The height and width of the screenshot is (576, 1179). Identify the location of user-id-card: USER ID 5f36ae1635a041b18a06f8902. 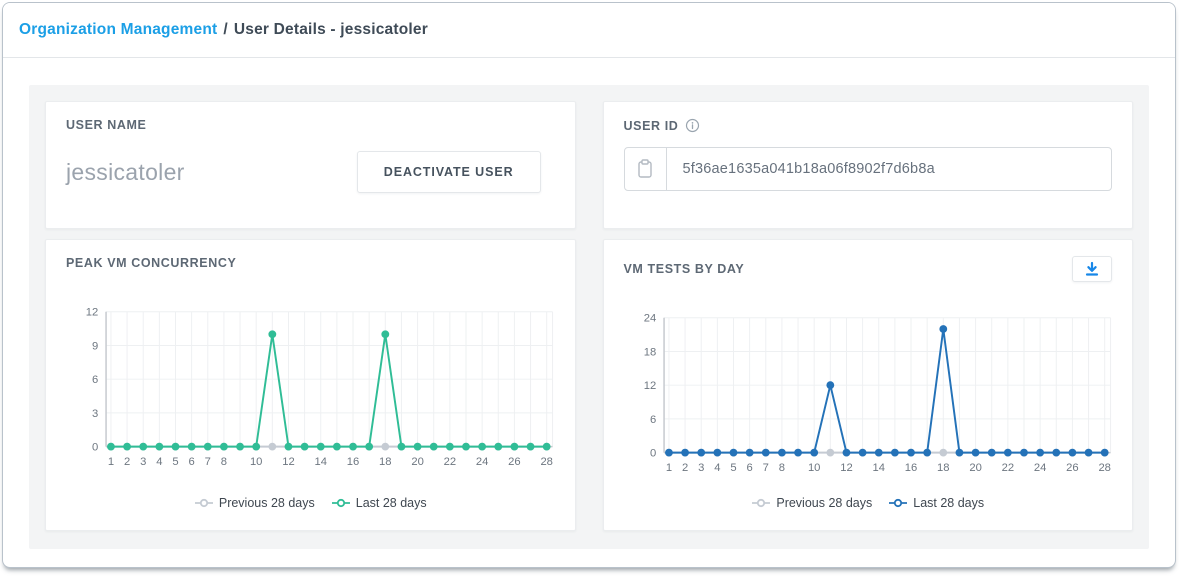
(867, 165).